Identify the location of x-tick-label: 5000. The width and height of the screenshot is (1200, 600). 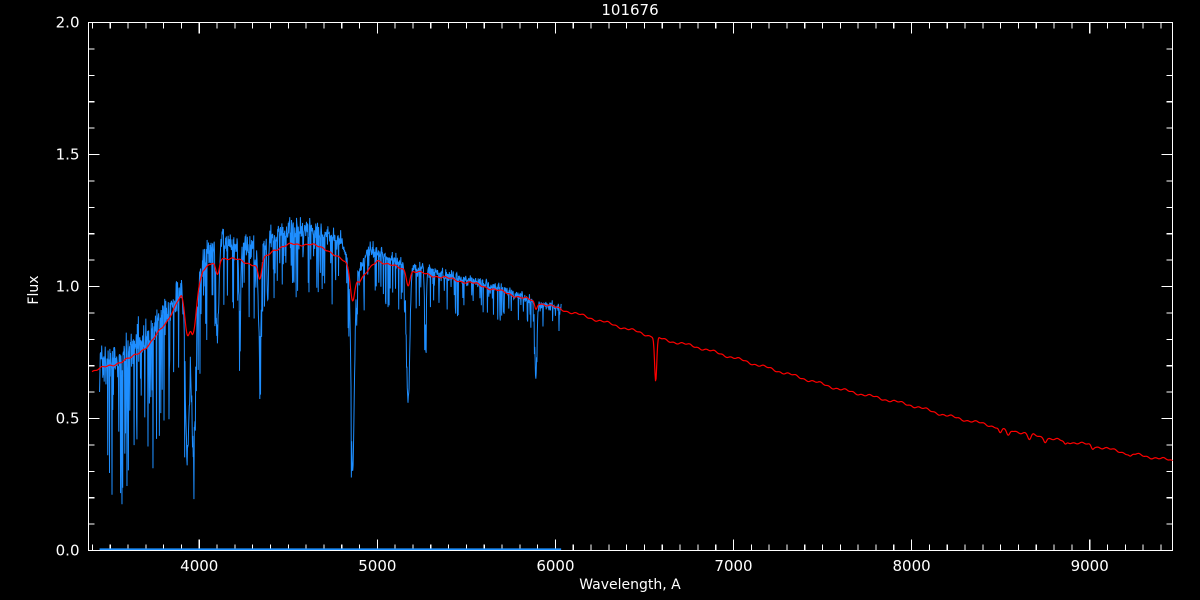
(377, 566).